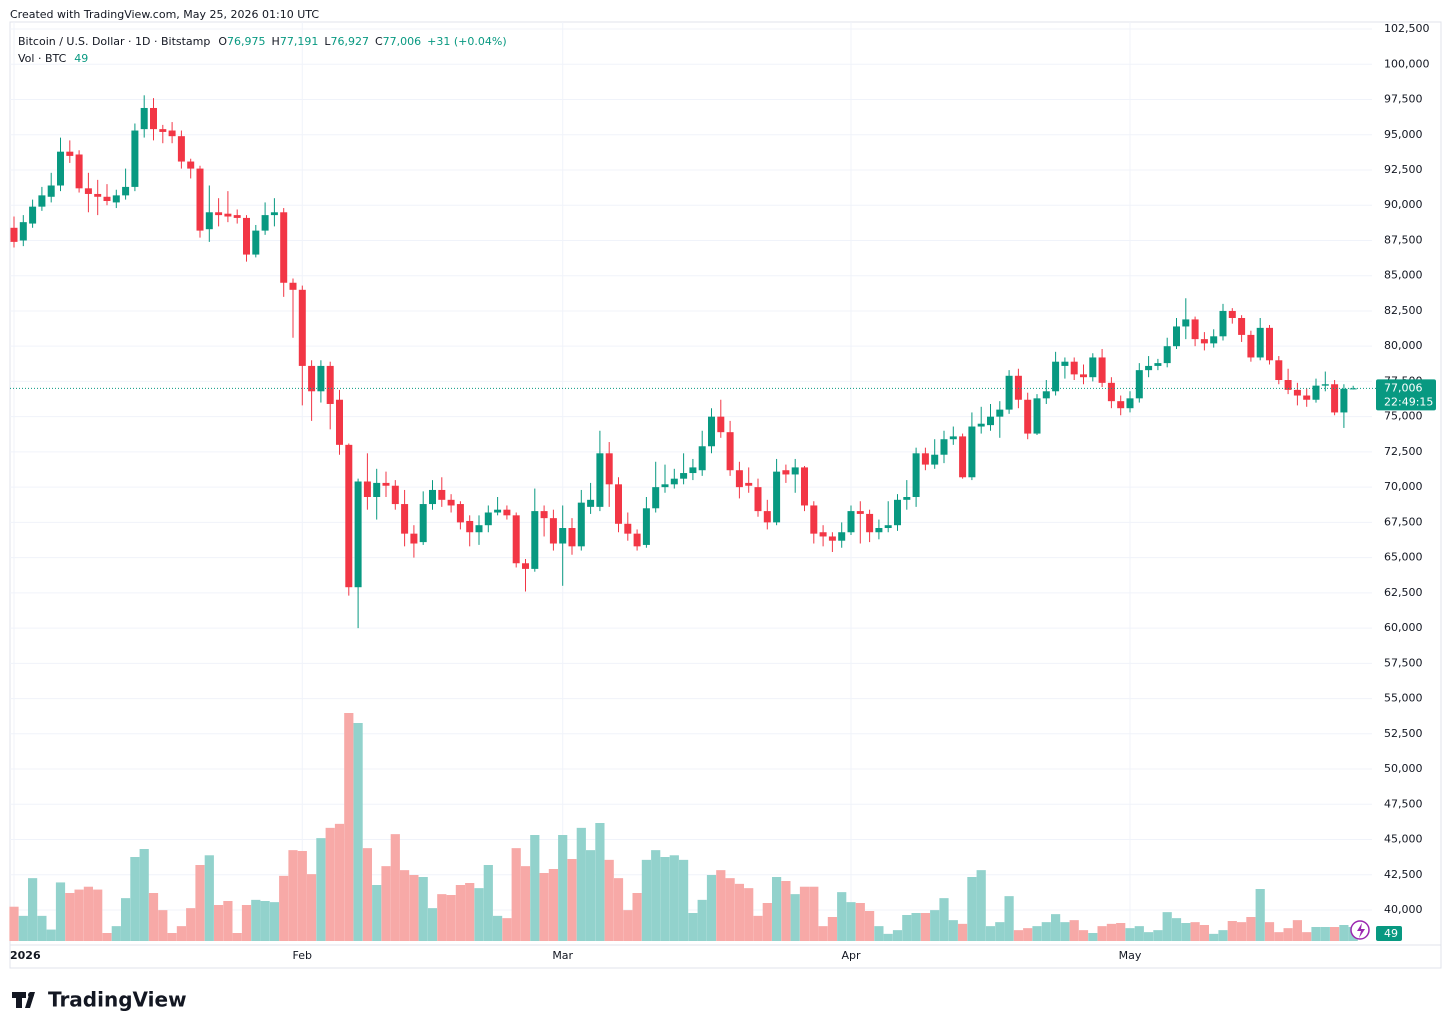  Describe the element at coordinates (222, 41) in the screenshot. I see `ohlc-key: O` at that location.